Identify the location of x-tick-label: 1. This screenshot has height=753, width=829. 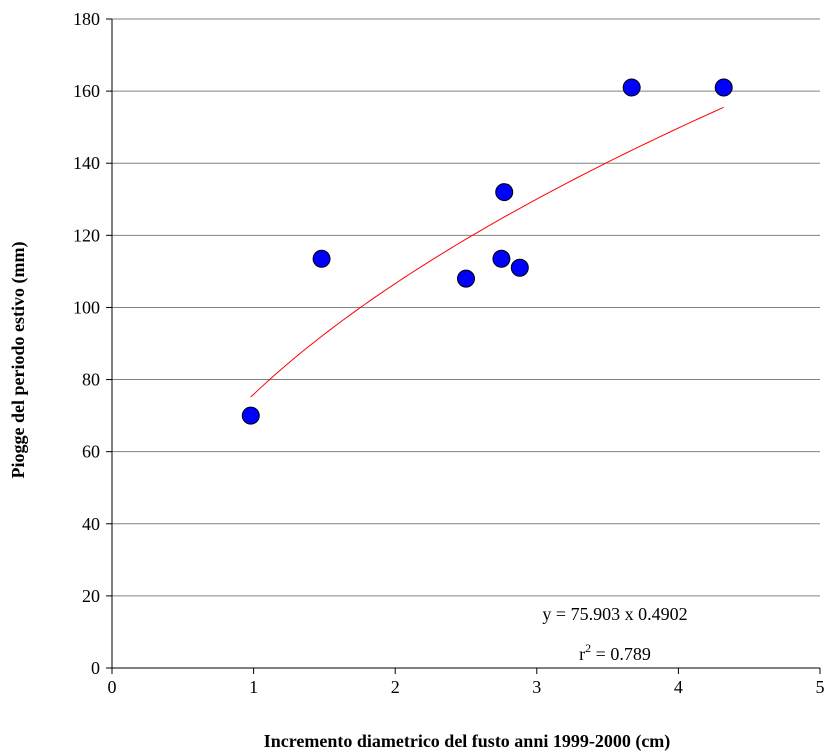
(253, 687).